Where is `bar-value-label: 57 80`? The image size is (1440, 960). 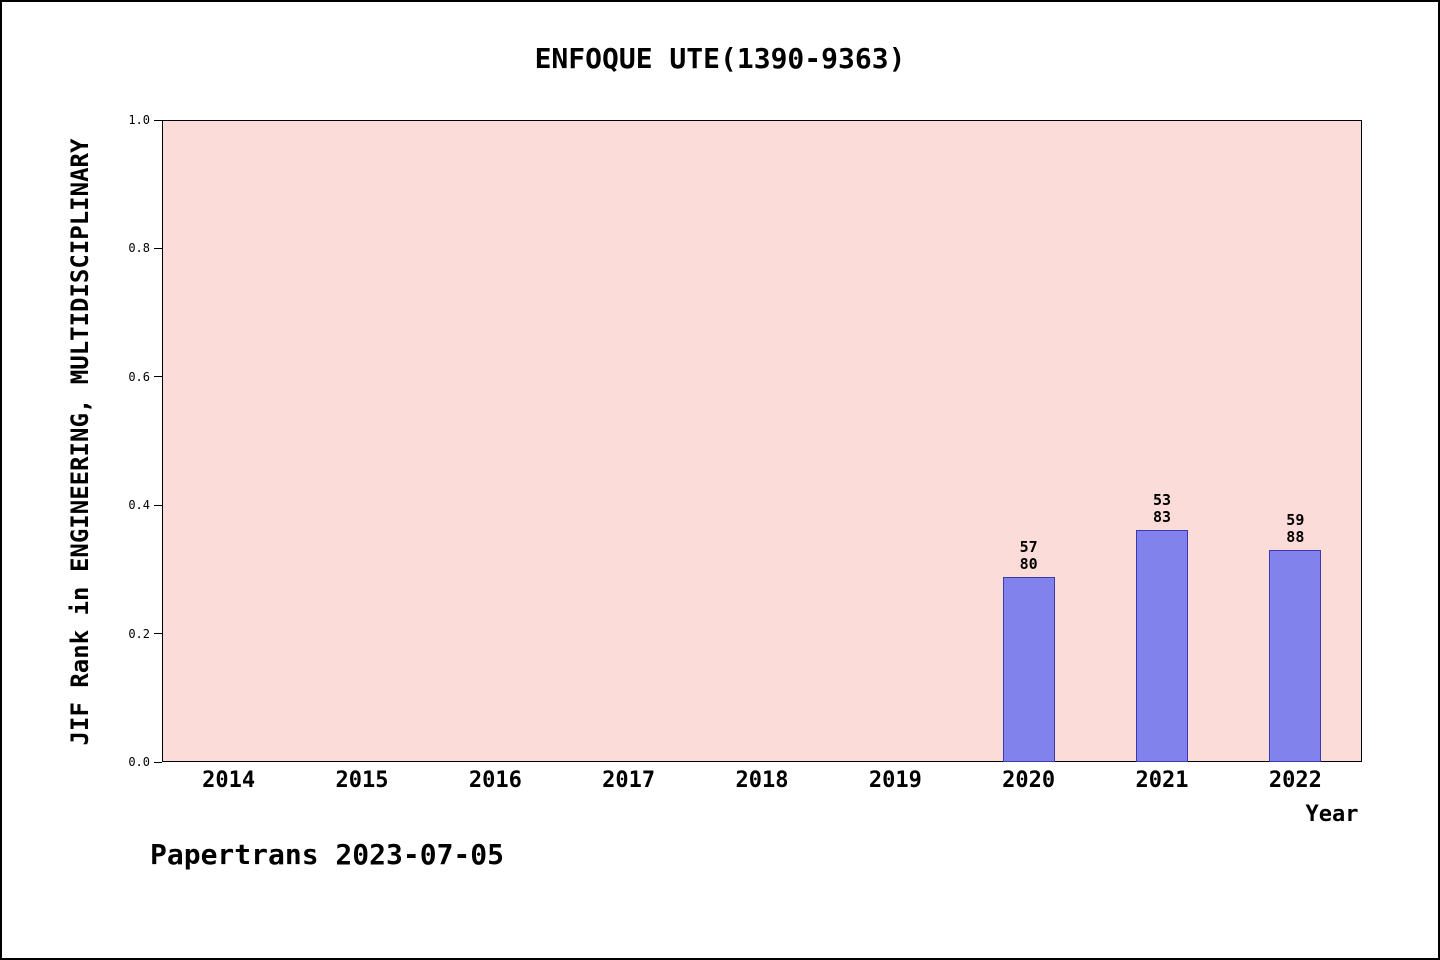
bar-value-label: 57 80 is located at coordinates (1028, 556).